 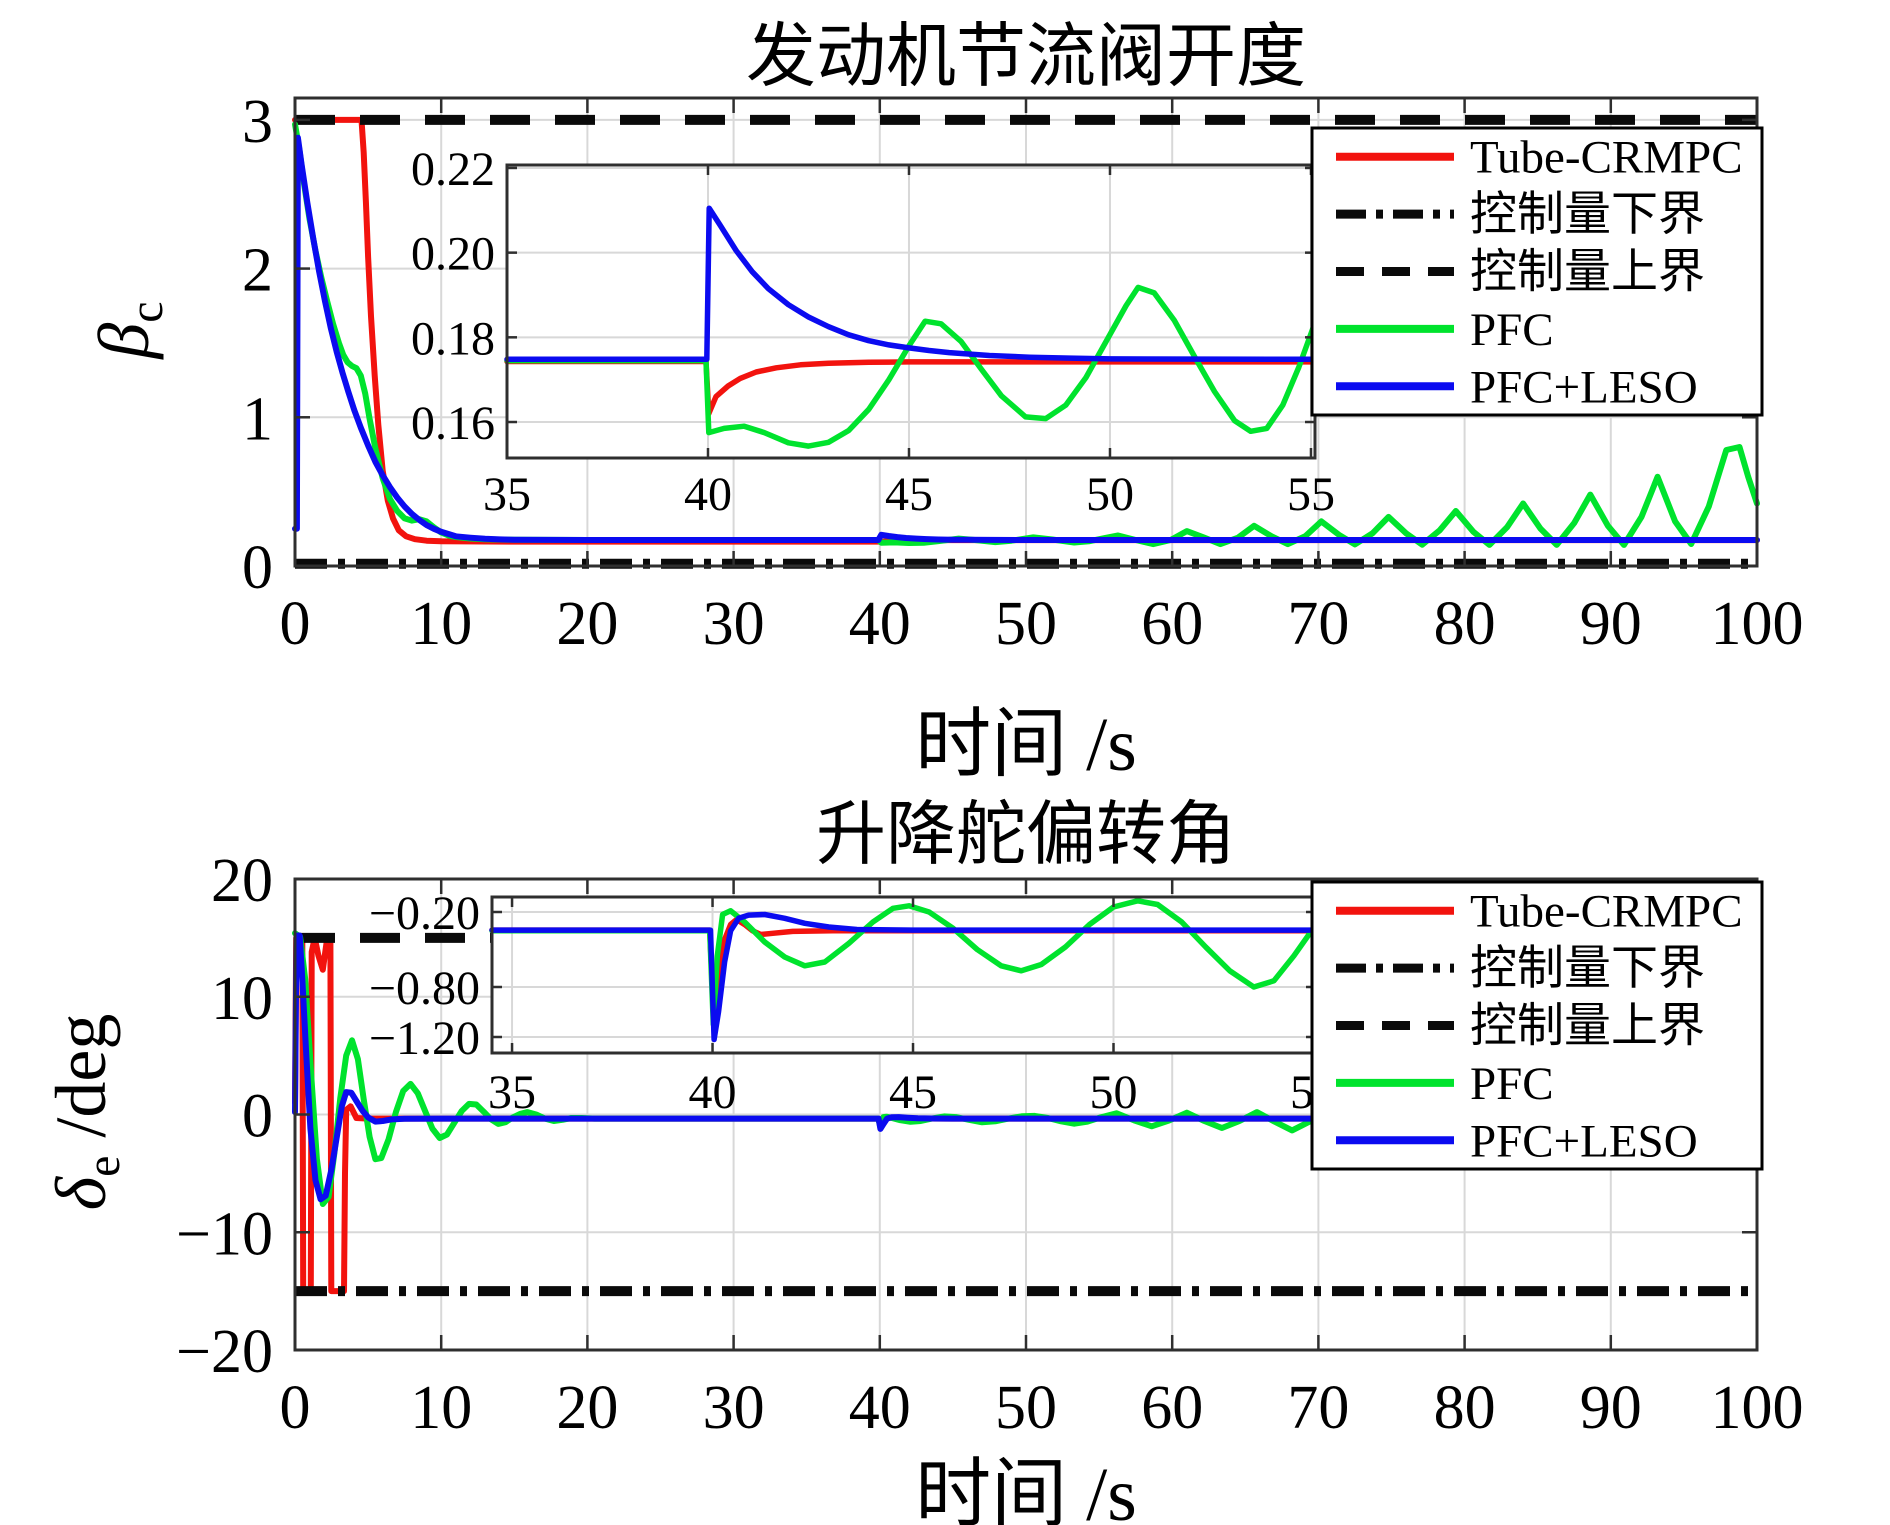 I want to click on inset-ytick-label: −0.80, so click(x=424, y=988).